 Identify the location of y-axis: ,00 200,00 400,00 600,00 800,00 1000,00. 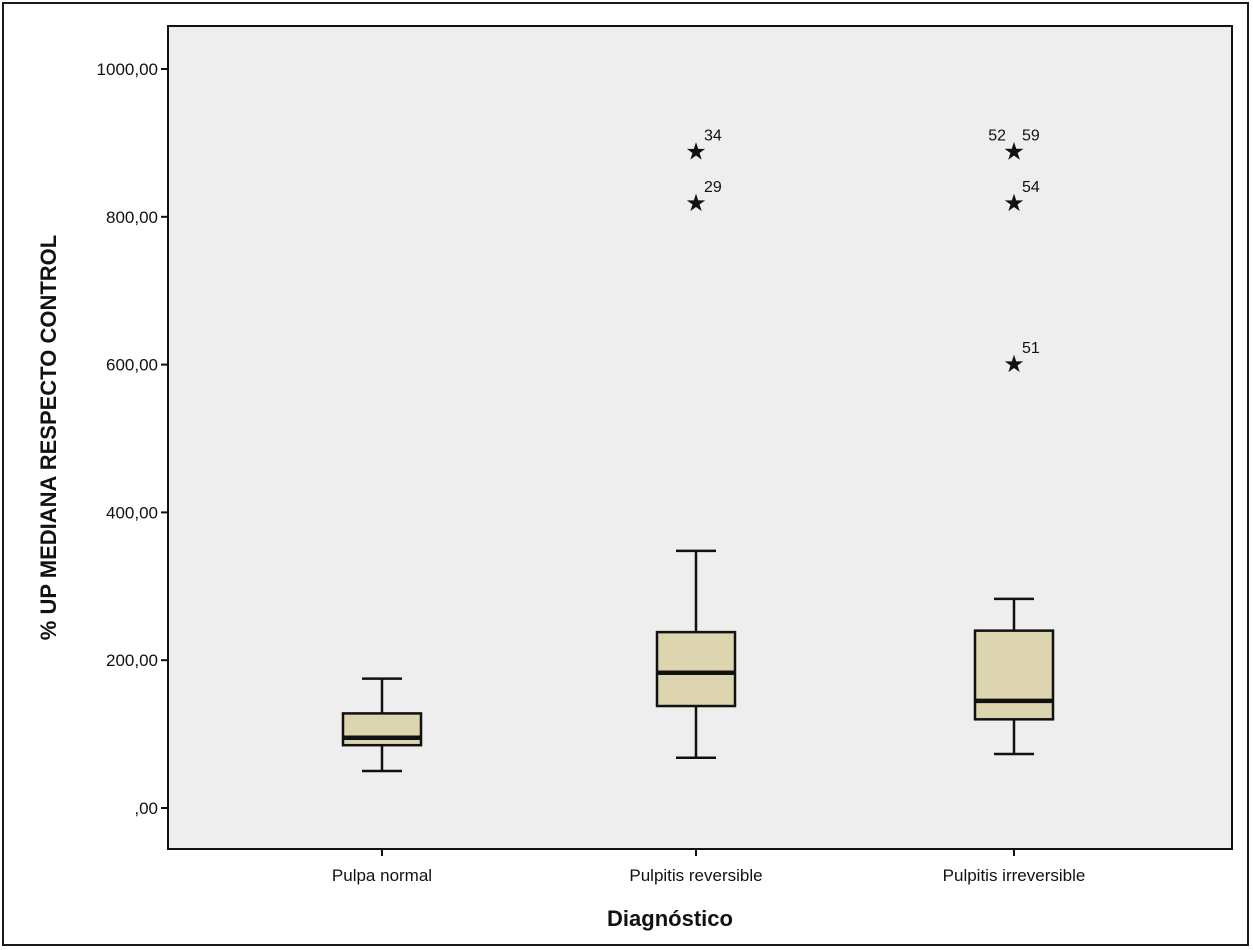
(132, 439).